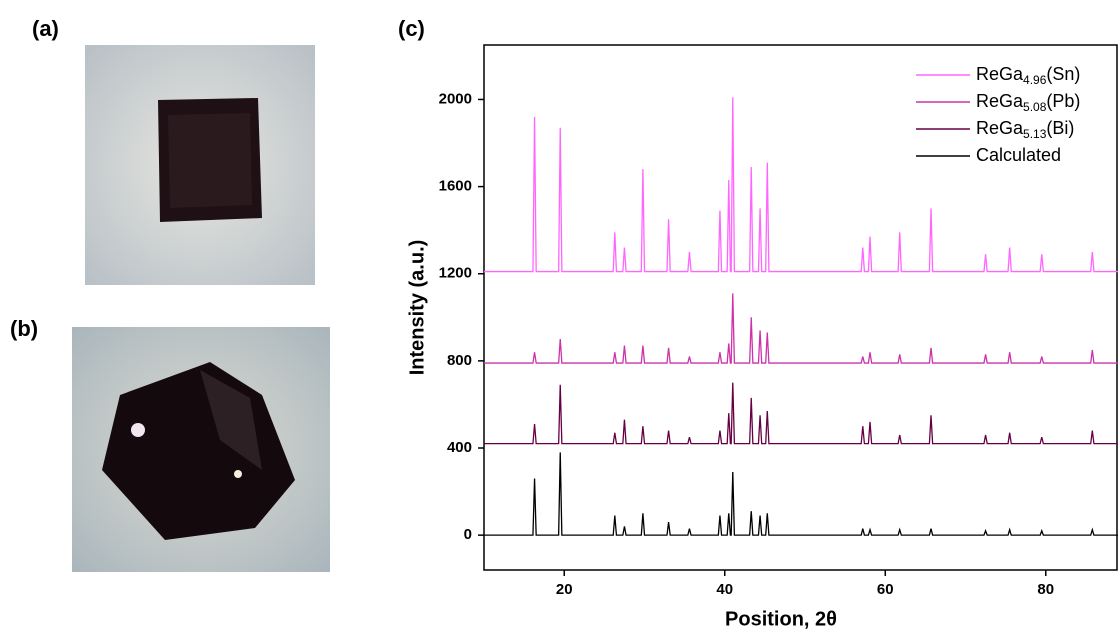  What do you see at coordinates (564, 589) in the screenshot?
I see `x-tick-label: 20` at bounding box center [564, 589].